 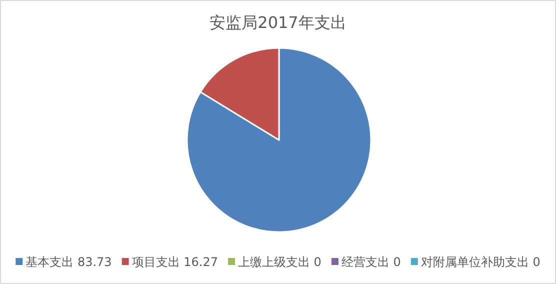 I want to click on legend-item: 经营支出 0, so click(x=366, y=262).